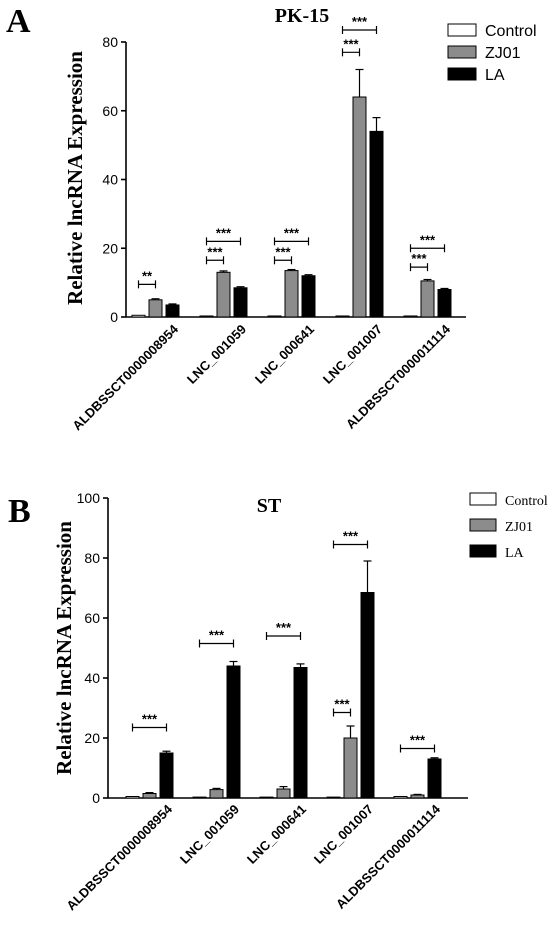 This screenshot has height=942, width=550. What do you see at coordinates (302, 16) in the screenshot?
I see `chart-title: PK-15` at bounding box center [302, 16].